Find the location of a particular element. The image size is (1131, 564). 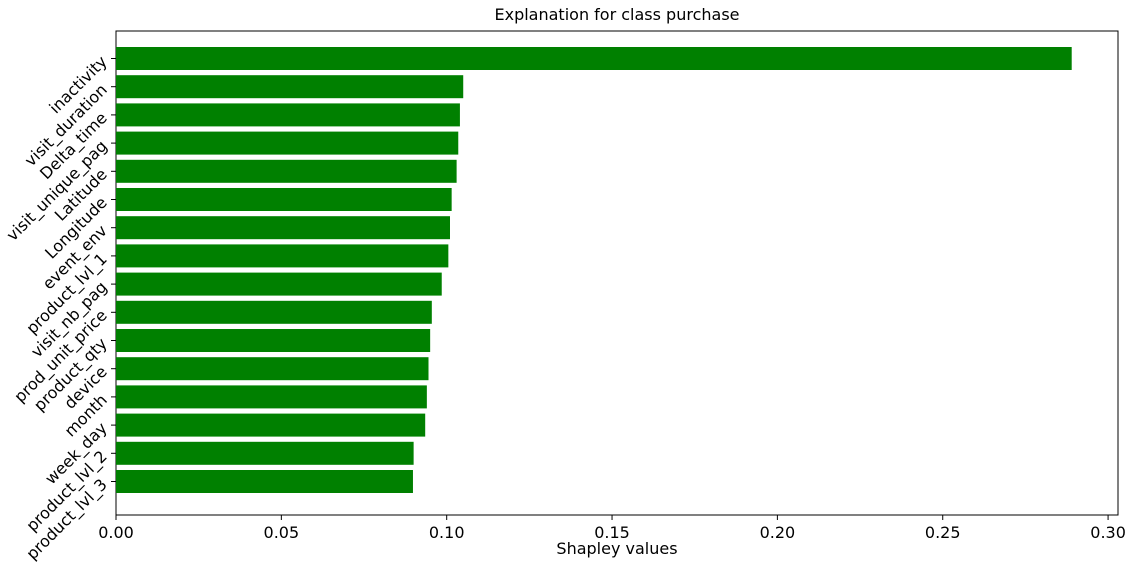

x-tick-label: 0.20 is located at coordinates (778, 532).